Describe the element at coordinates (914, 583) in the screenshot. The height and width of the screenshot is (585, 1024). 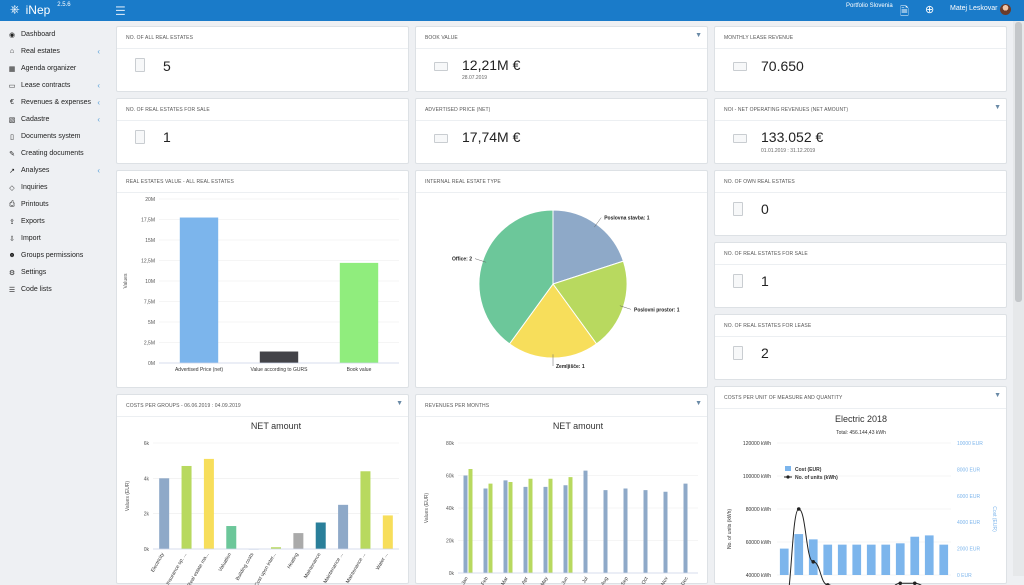
I see `units-point` at that location.